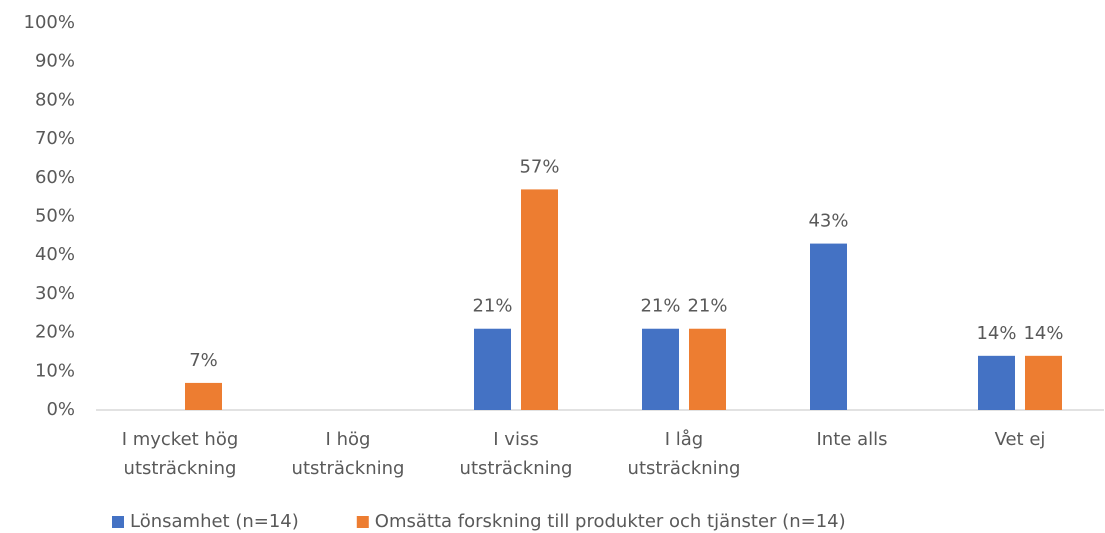 The width and height of the screenshot is (1105, 533). Describe the element at coordinates (515, 439) in the screenshot. I see `x-tick-label: I viss` at that location.